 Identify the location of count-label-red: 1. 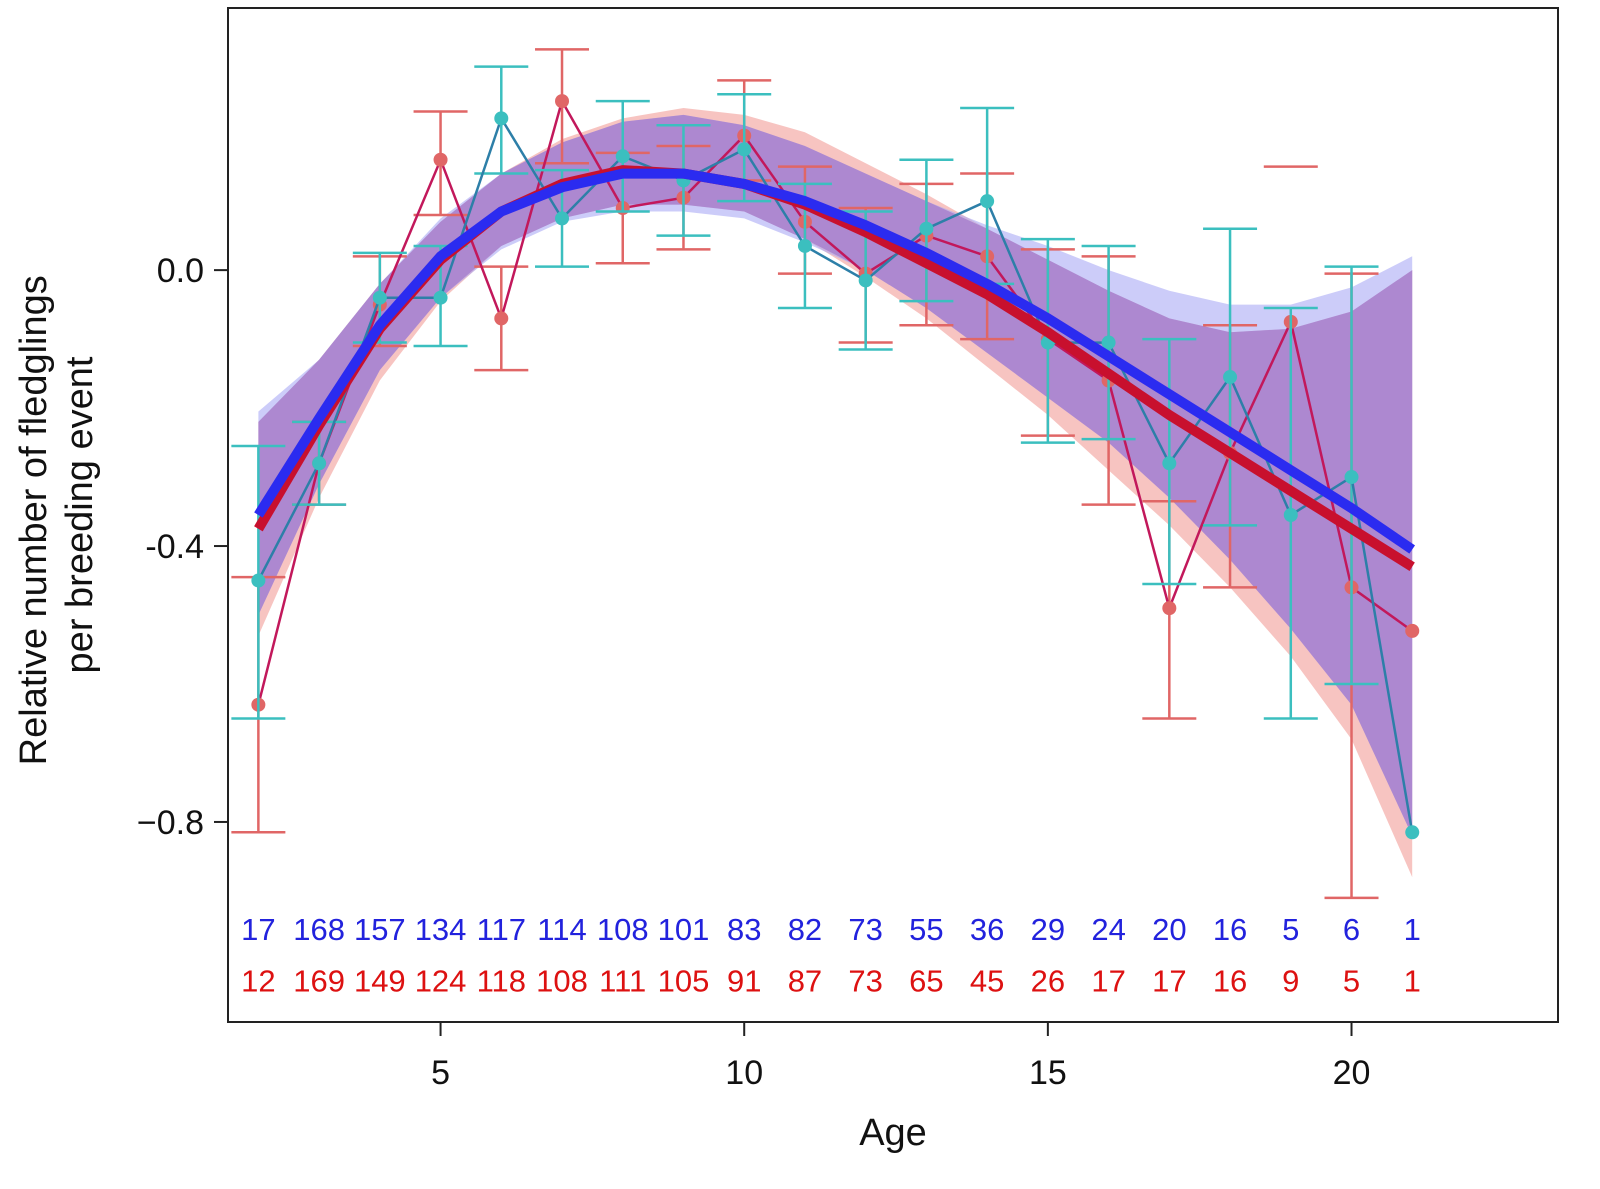
(1412, 981).